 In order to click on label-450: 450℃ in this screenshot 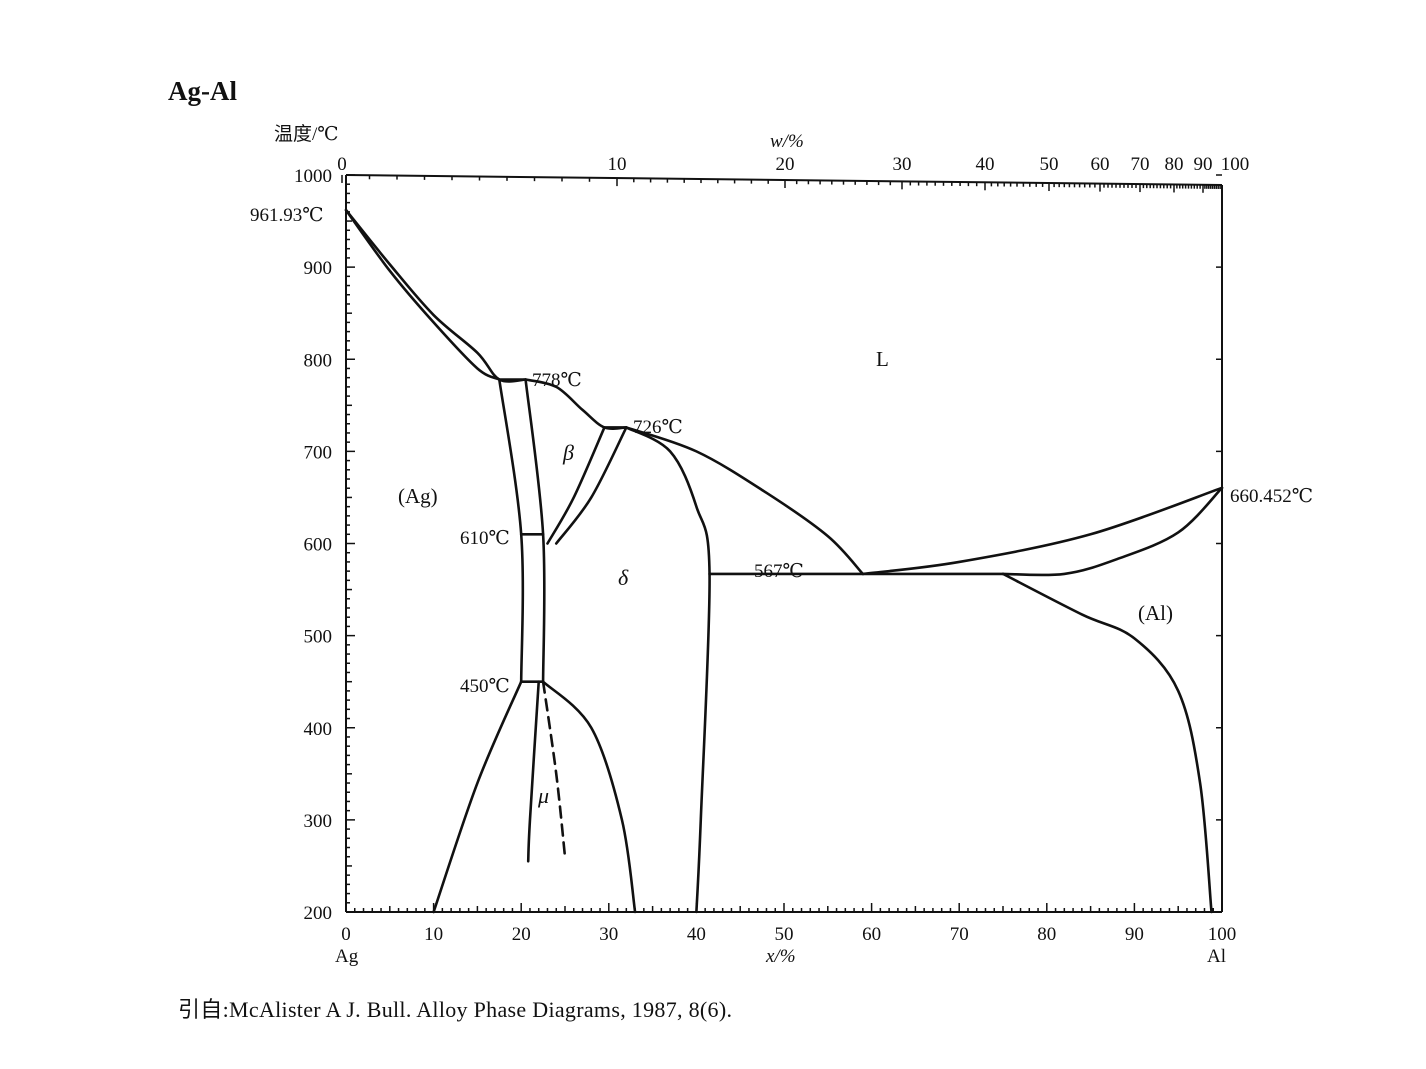, I will do `click(485, 686)`.